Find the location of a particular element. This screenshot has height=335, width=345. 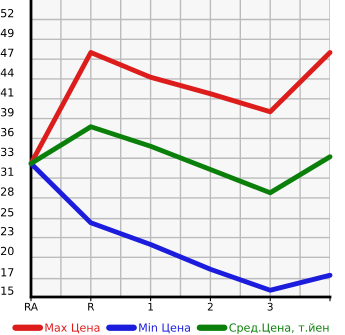

y-tick-label: 23 is located at coordinates (7, 231).